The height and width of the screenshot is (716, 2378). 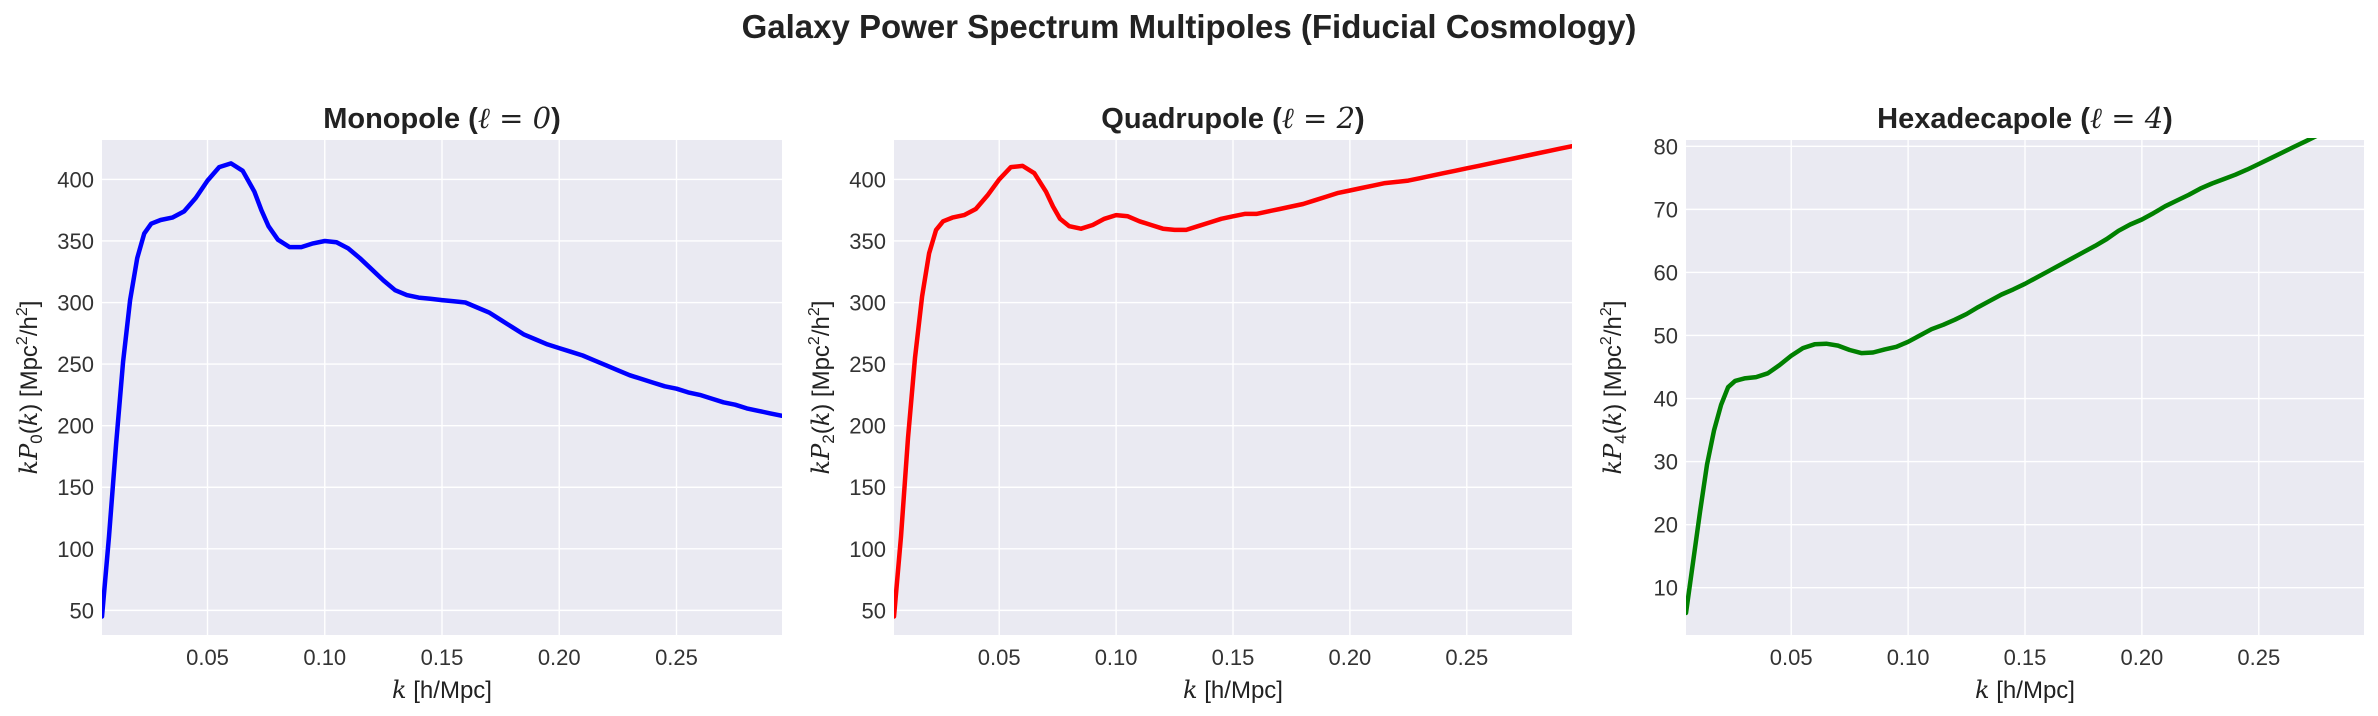 I want to click on y-tick-label: 70, so click(x=1666, y=209).